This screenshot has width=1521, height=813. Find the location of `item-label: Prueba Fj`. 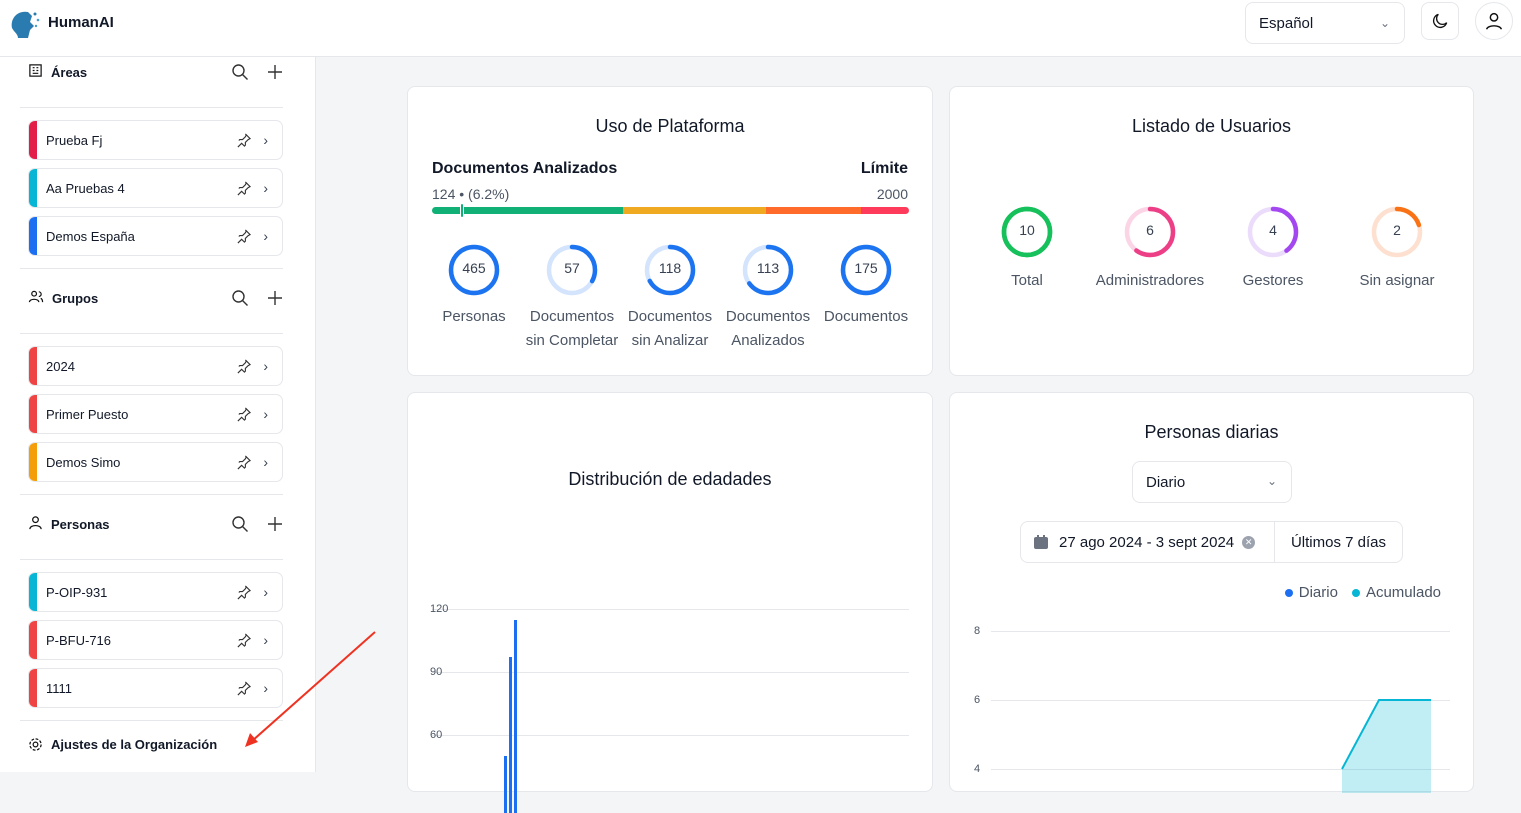

item-label: Prueba Fj is located at coordinates (74, 140).